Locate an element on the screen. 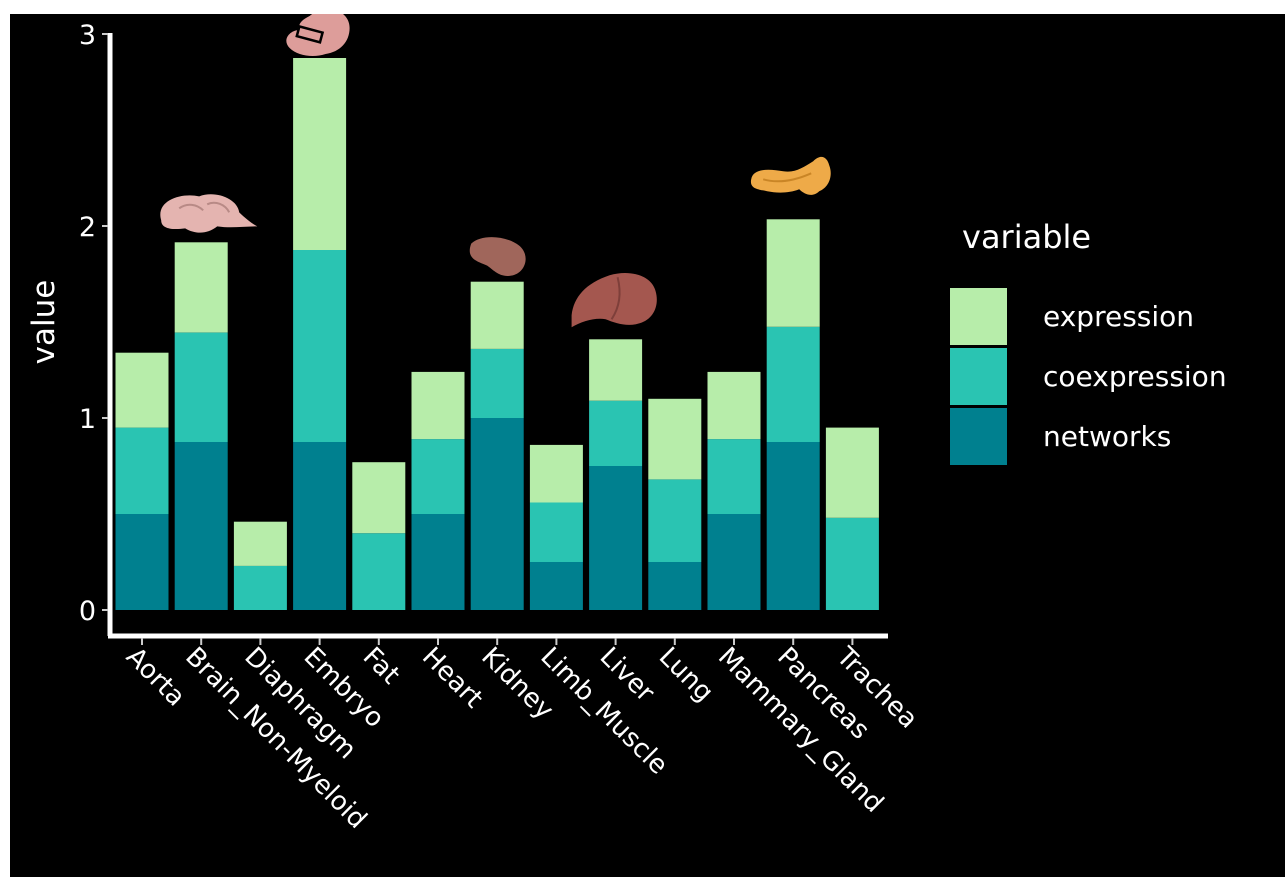 The width and height of the screenshot is (1285, 877). bar-brain-non-myeloid-networks is located at coordinates (201, 526).